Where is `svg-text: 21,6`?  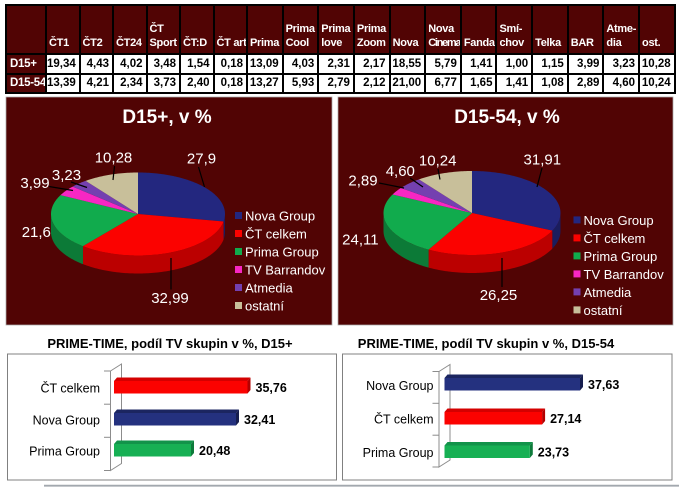
svg-text: 21,6 is located at coordinates (36, 232).